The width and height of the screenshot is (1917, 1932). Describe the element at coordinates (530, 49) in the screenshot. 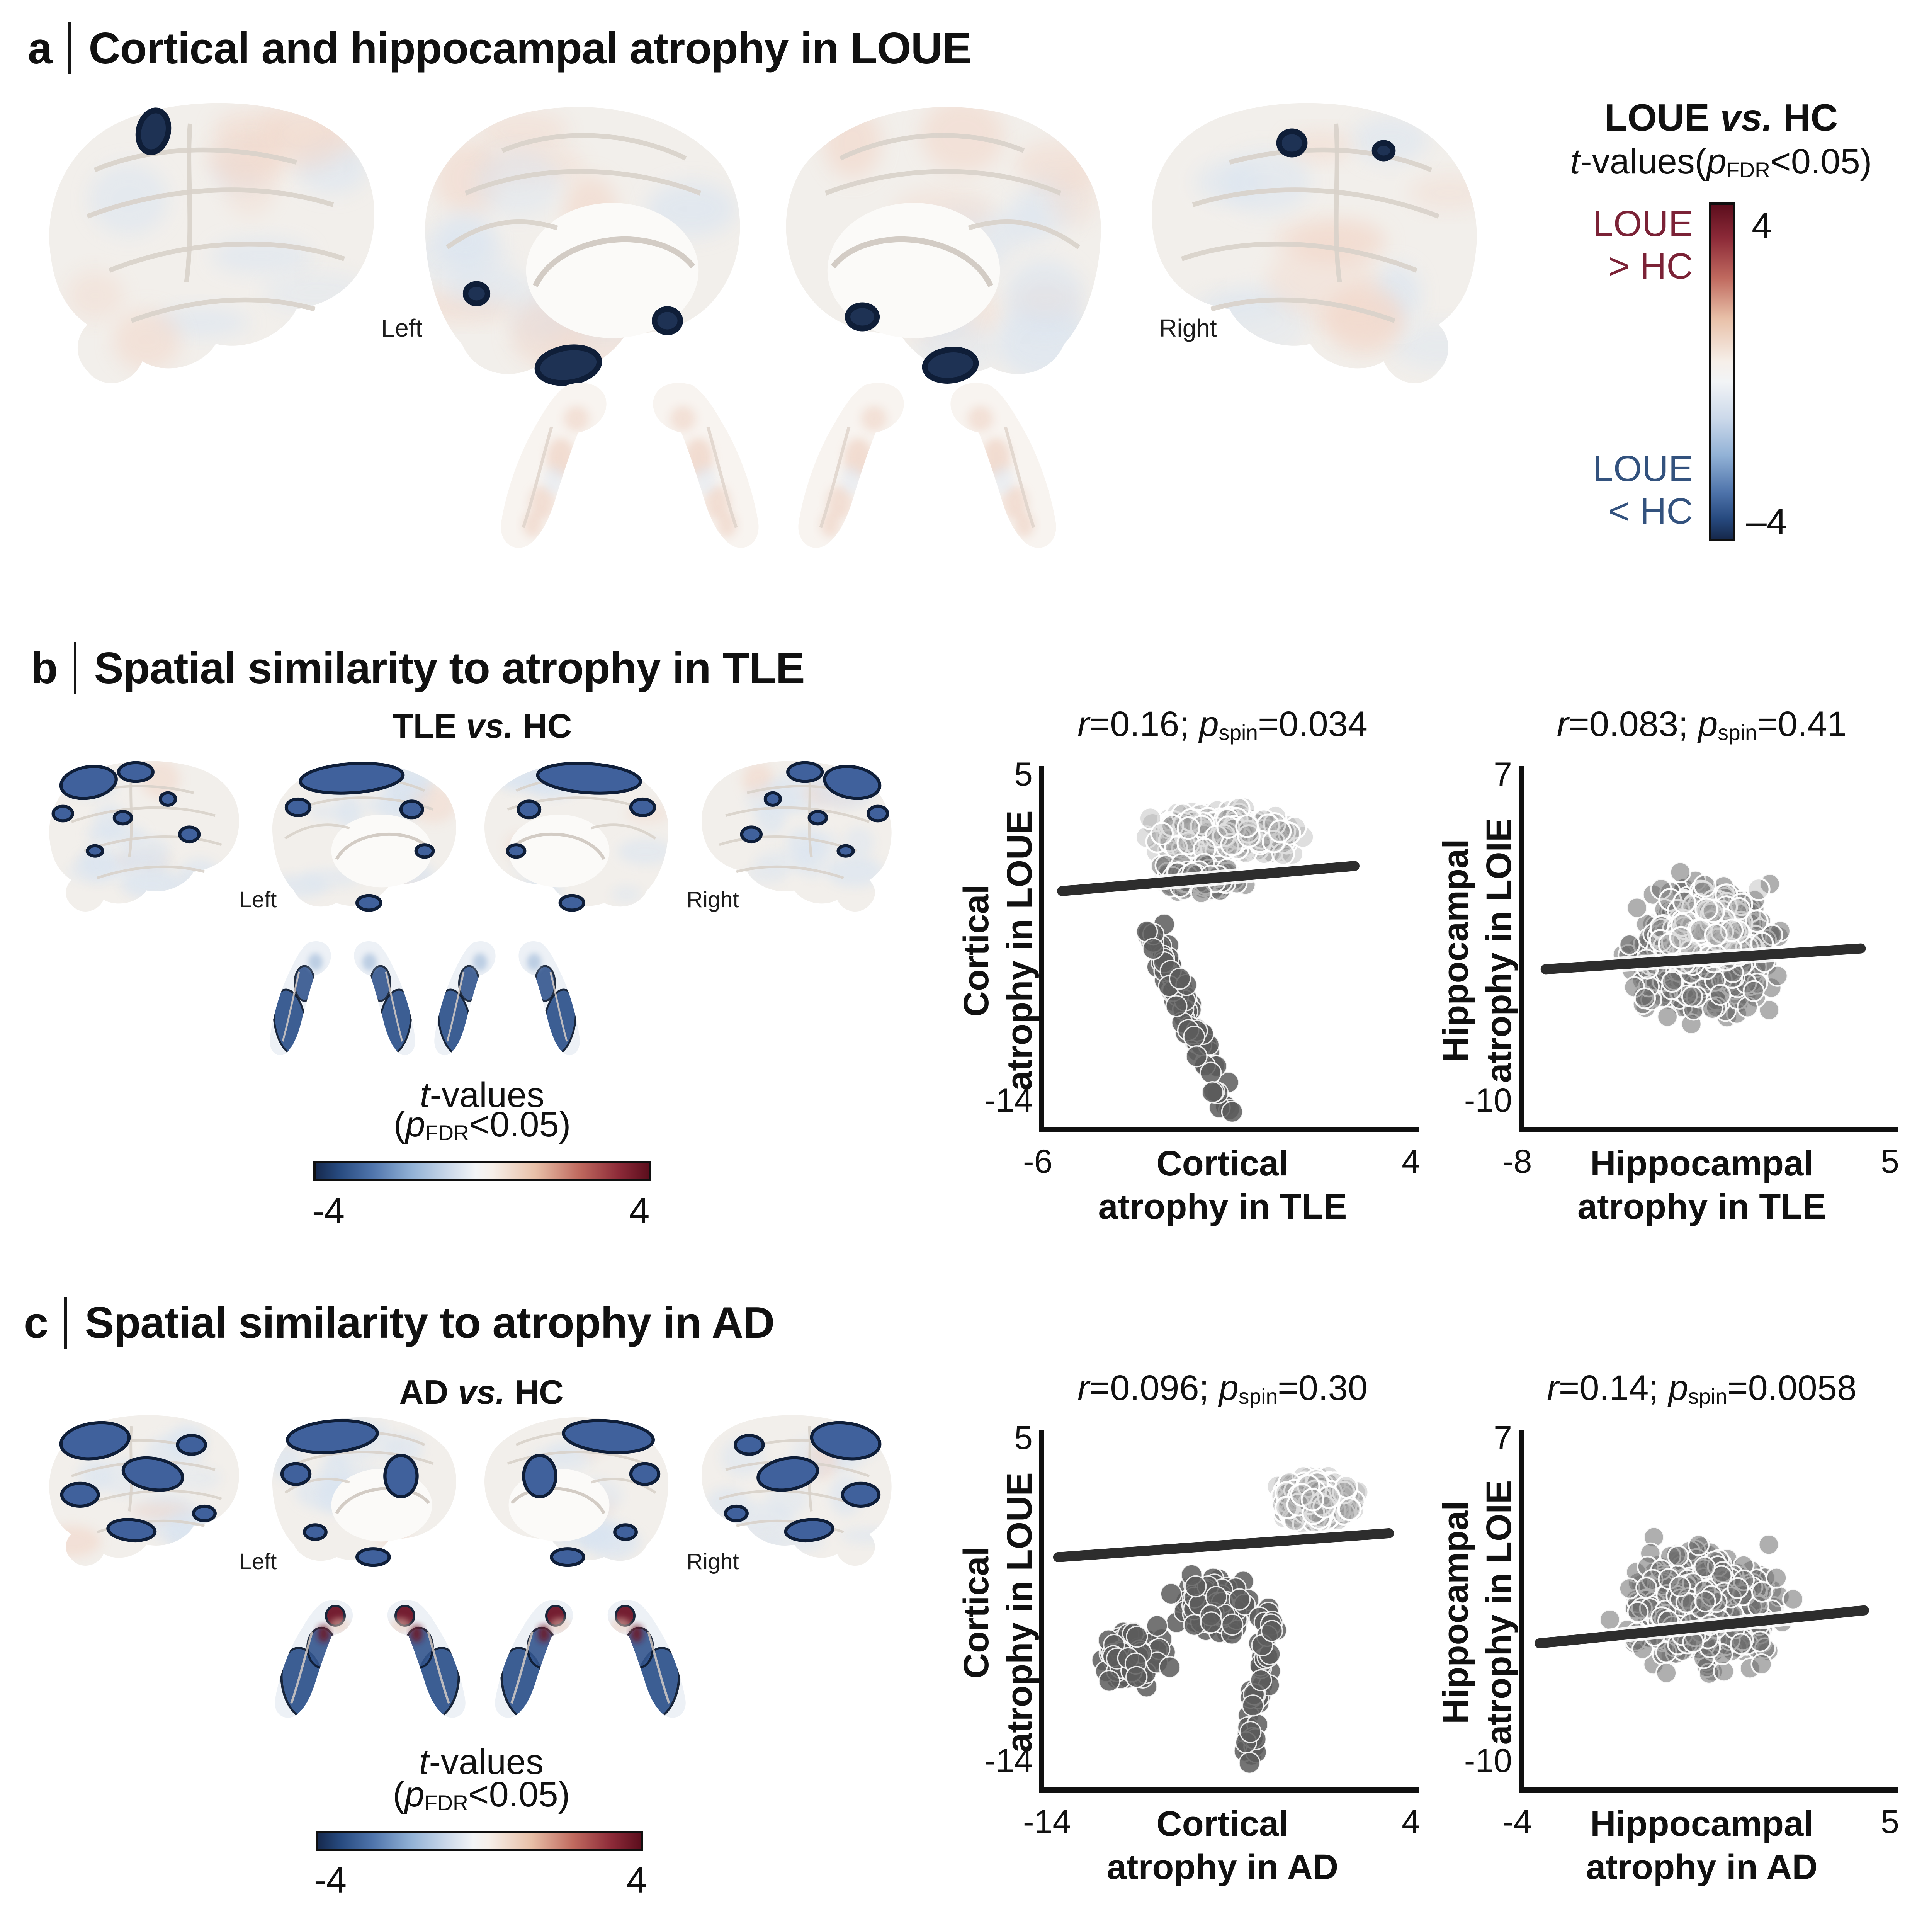

I see `panel-a-title-text: Cortical and hippocampal atrophy in LOUE` at that location.